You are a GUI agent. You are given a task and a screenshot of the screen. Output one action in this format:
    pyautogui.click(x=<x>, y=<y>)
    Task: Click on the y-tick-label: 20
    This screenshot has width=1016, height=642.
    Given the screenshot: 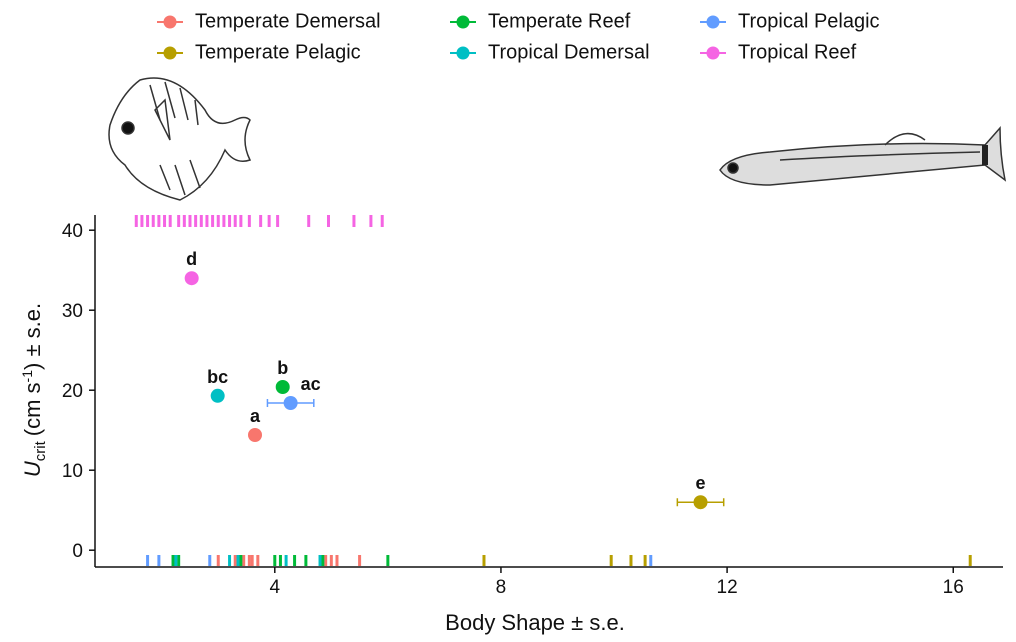 What is the action you would take?
    pyautogui.click(x=72, y=391)
    